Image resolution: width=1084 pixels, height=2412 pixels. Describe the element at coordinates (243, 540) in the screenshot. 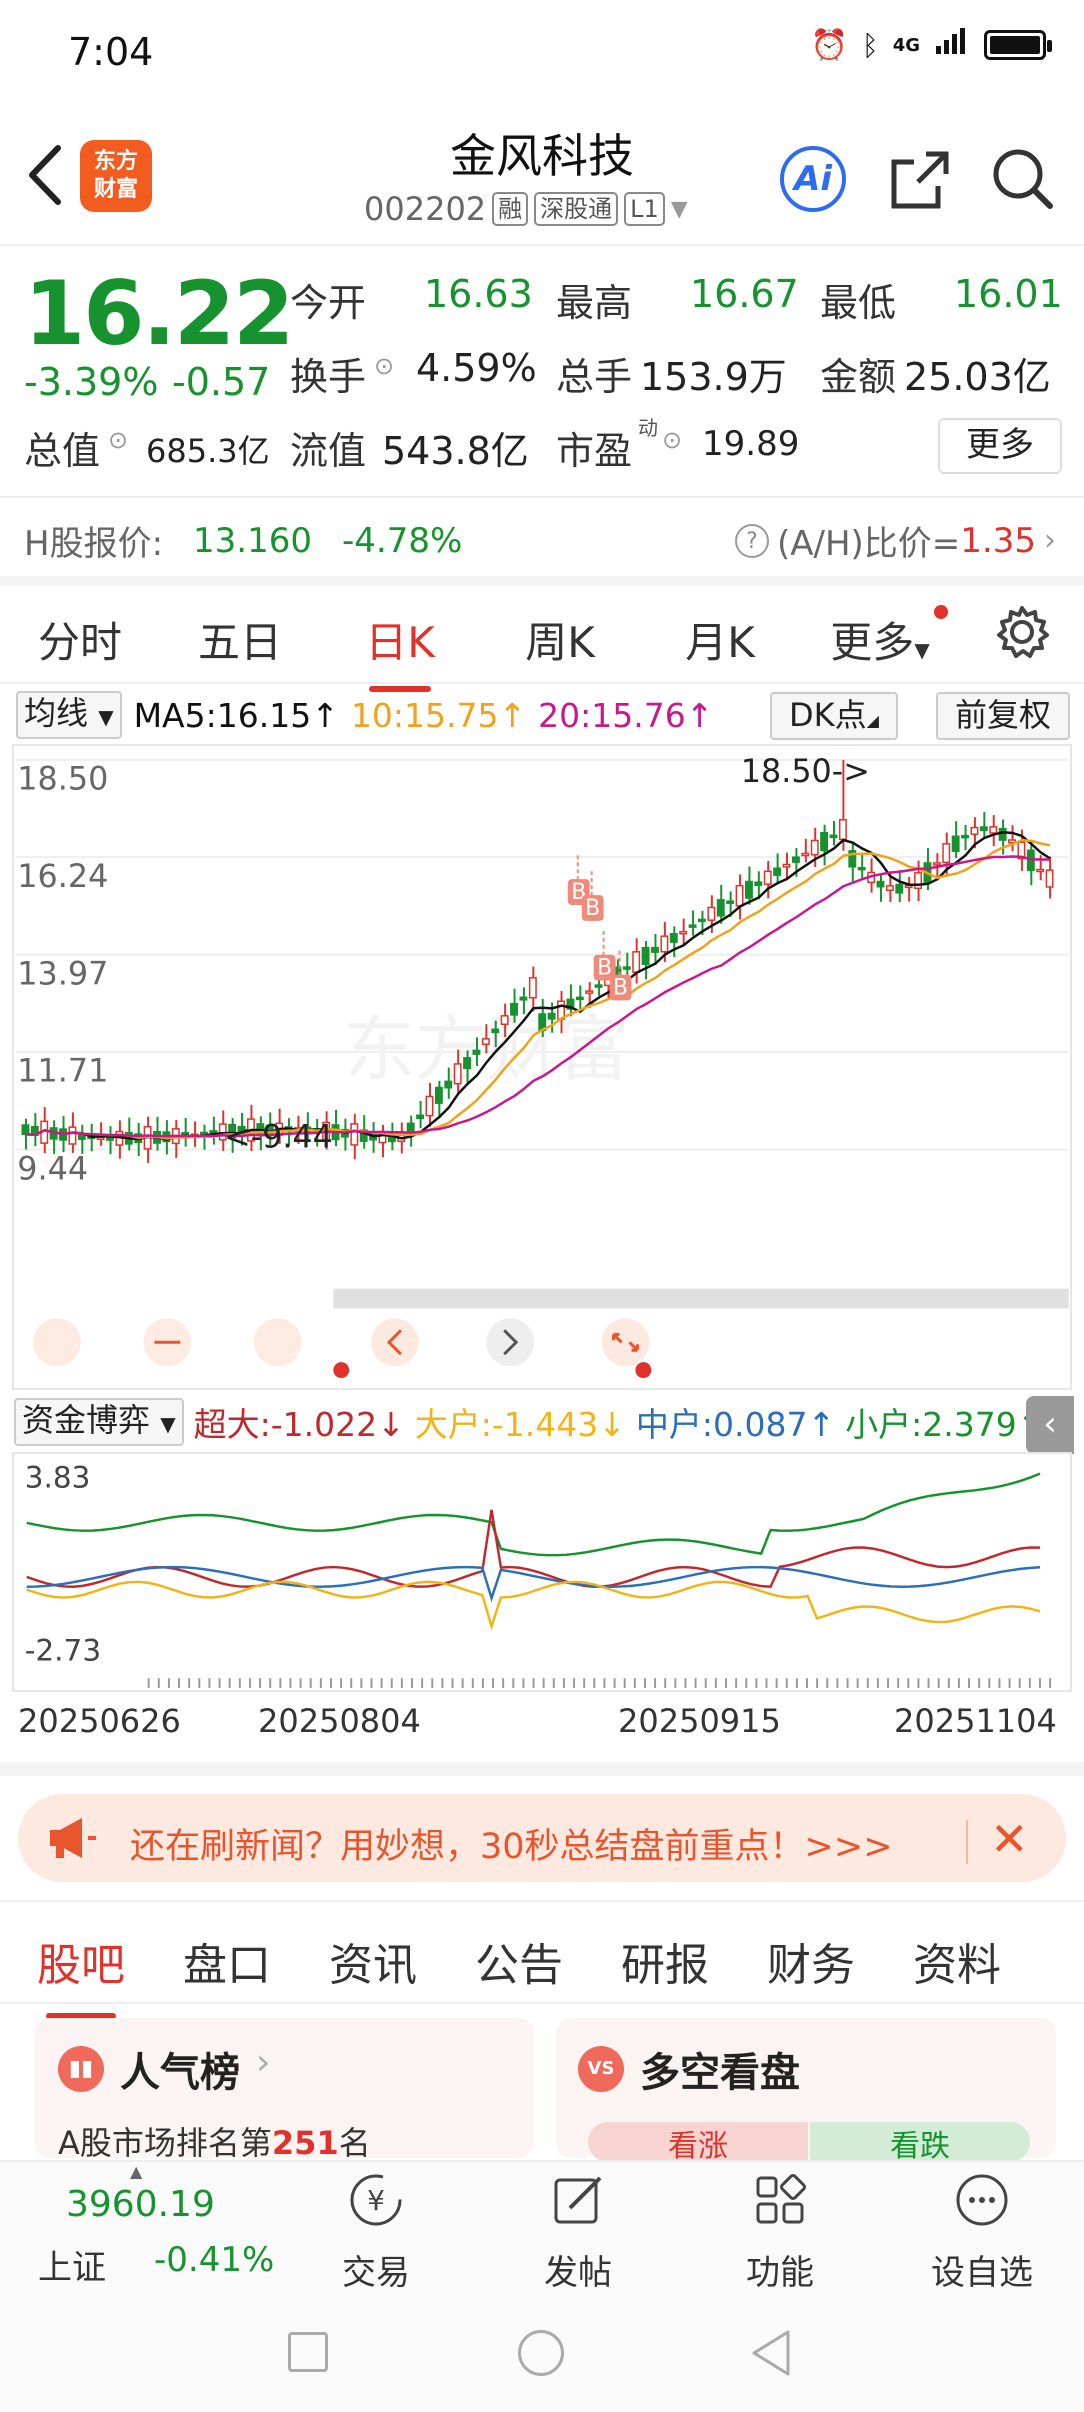

I see `h-share-row: H股报价: 13.160 -4.78%` at that location.